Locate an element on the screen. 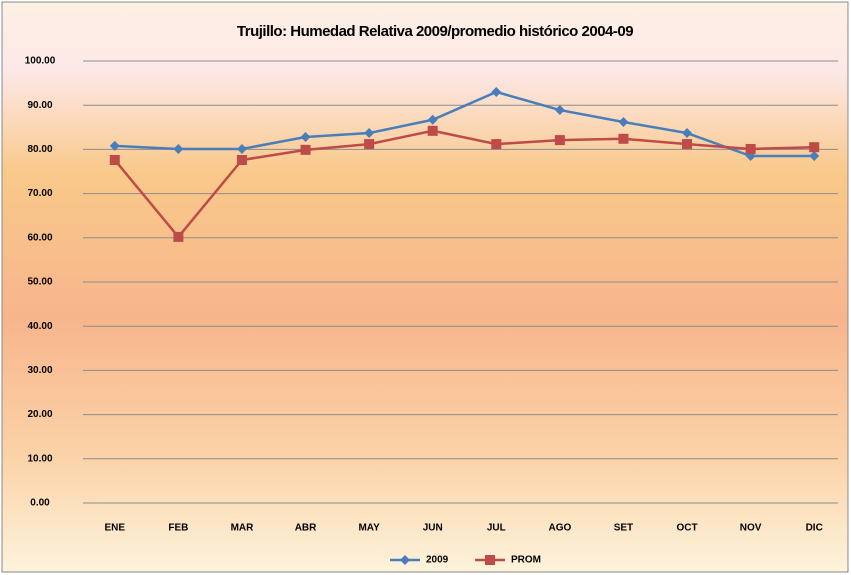 The height and width of the screenshot is (575, 851). y-tick-label: 10.00 is located at coordinates (39, 458).